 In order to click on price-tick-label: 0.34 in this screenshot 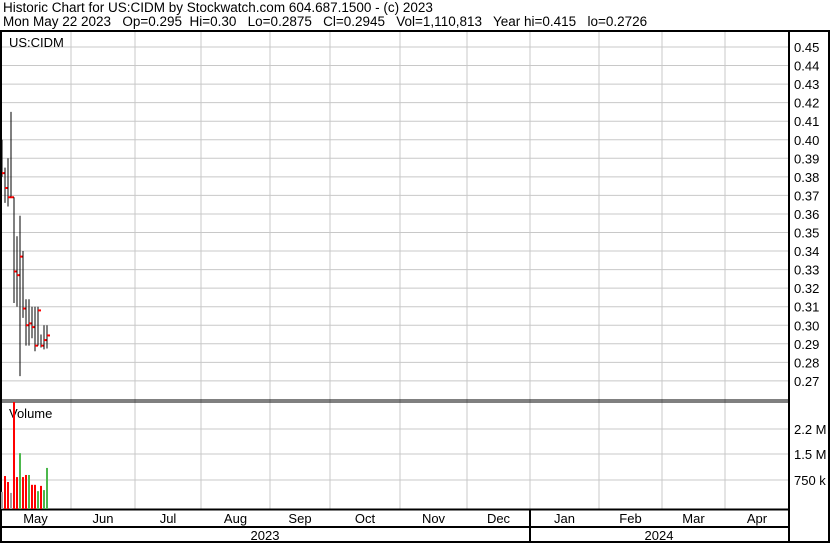, I will do `click(806, 251)`.